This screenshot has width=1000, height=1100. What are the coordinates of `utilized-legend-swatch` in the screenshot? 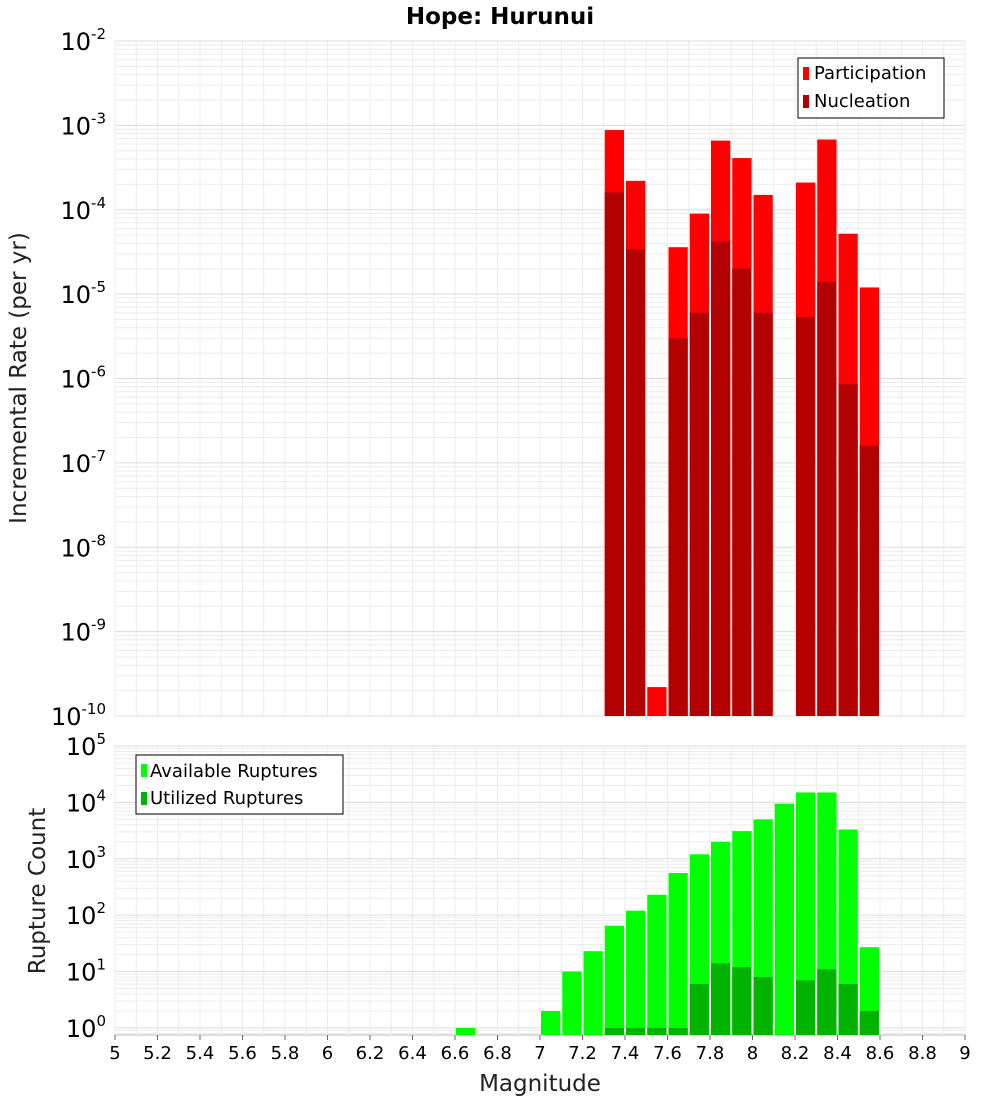 It's located at (144, 798).